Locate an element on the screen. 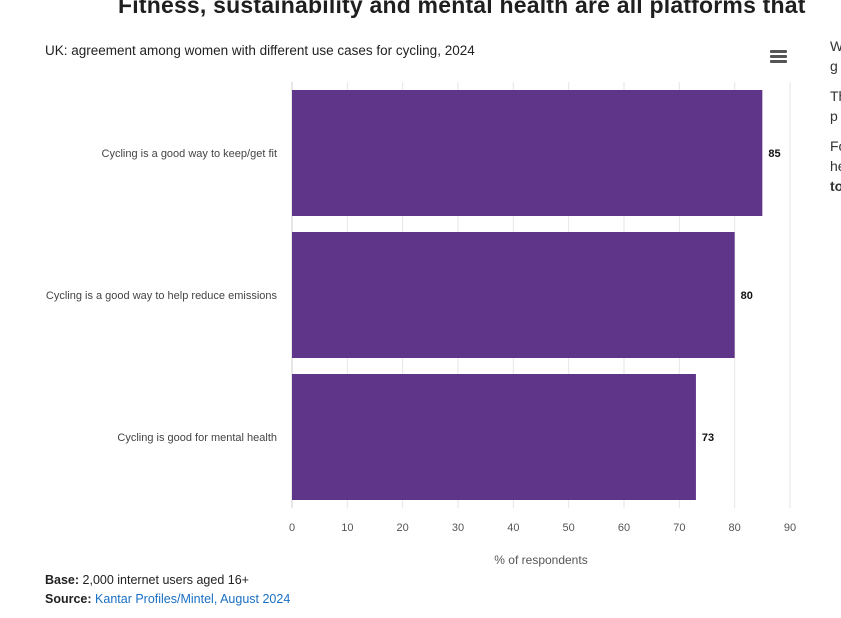 Image resolution: width=841 pixels, height=618 pixels. right-text-5: Fo is located at coordinates (835, 146).